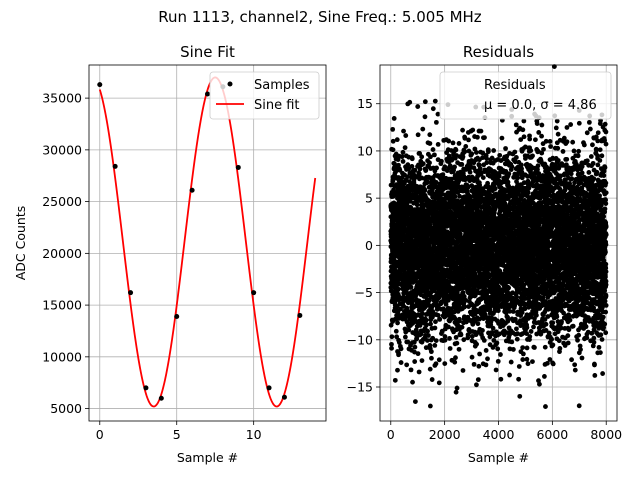 The image size is (640, 480). What do you see at coordinates (277, 105) in the screenshot?
I see `legend-sine-fit-label: Sine fit` at bounding box center [277, 105].